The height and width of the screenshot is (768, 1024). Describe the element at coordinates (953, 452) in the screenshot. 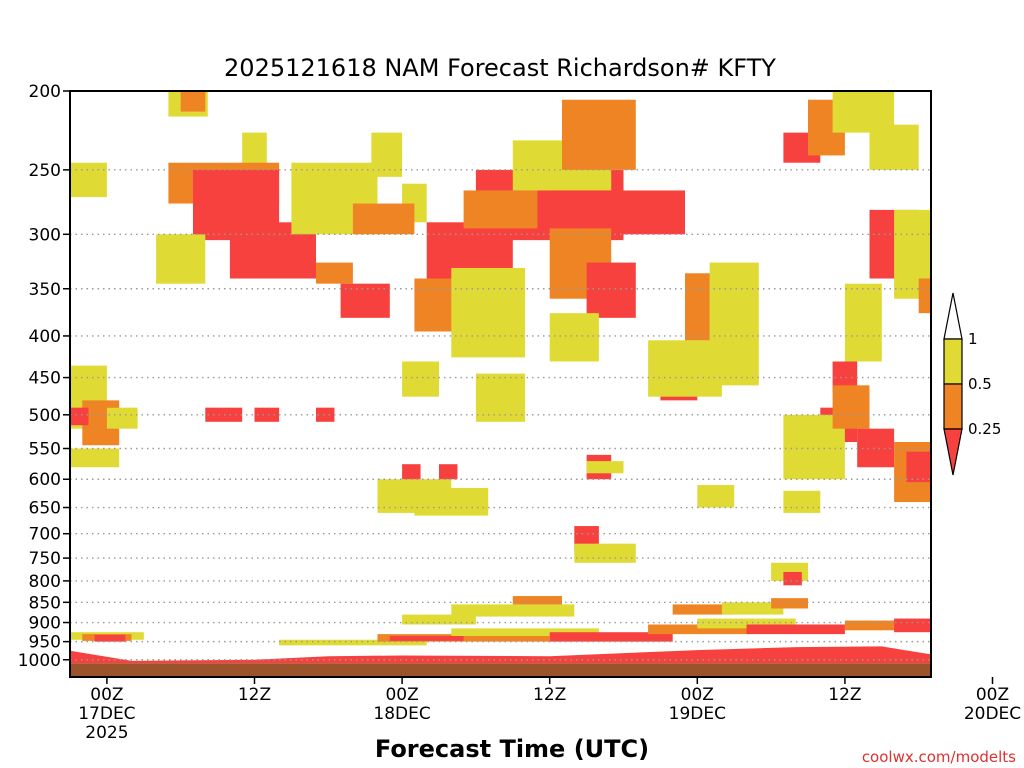

I see `colorbar-bin-below-0.25` at that location.